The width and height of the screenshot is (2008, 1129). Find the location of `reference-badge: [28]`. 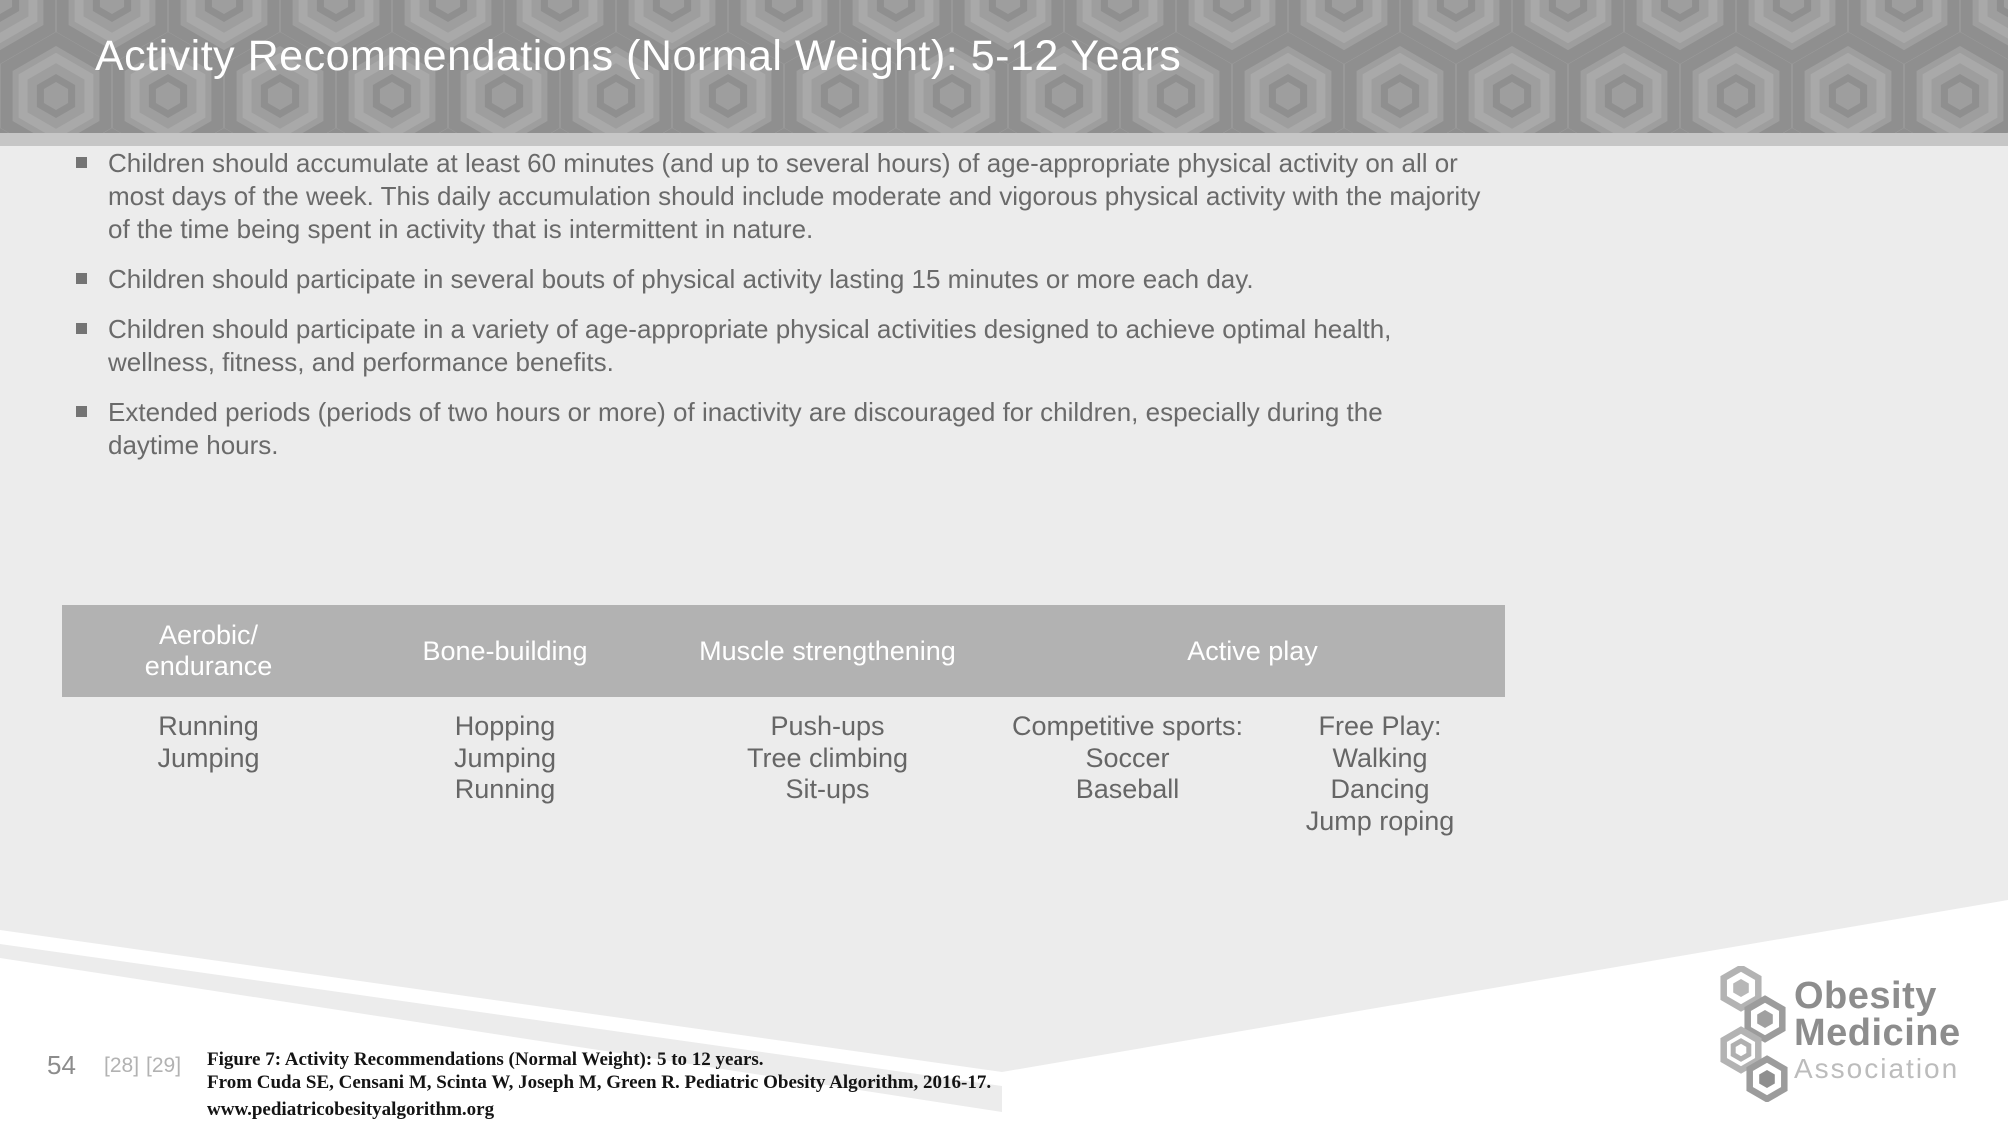

reference-badge: [28] is located at coordinates (122, 1065).